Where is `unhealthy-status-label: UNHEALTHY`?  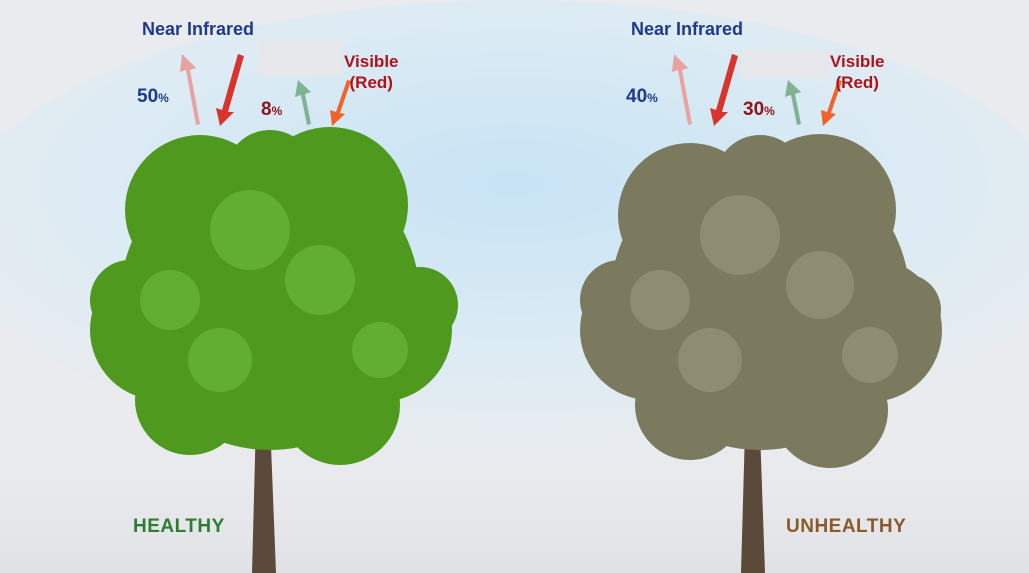
unhealthy-status-label: UNHEALTHY is located at coordinates (846, 526).